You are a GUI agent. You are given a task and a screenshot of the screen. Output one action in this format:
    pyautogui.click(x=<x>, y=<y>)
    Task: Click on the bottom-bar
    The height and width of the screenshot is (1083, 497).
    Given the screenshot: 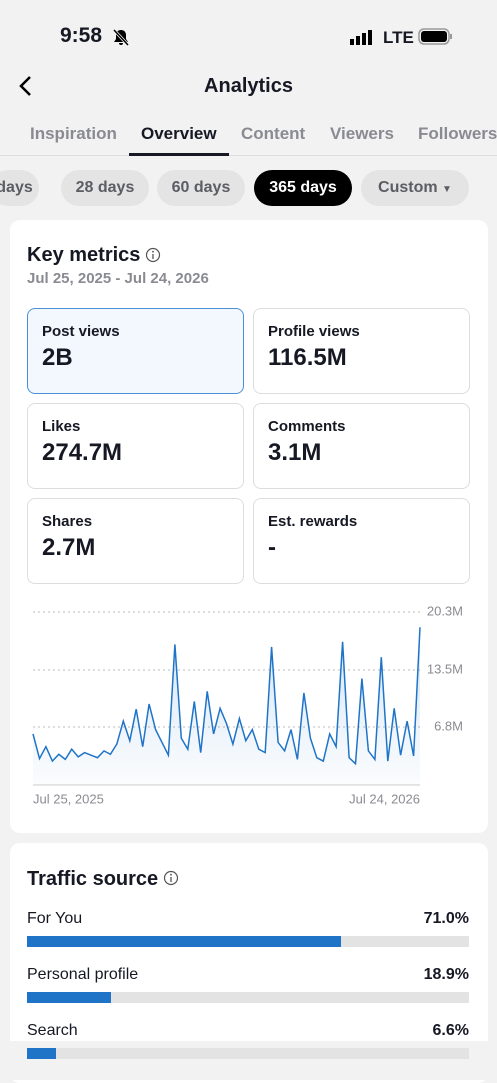 What is the action you would take?
    pyautogui.click(x=248, y=1060)
    